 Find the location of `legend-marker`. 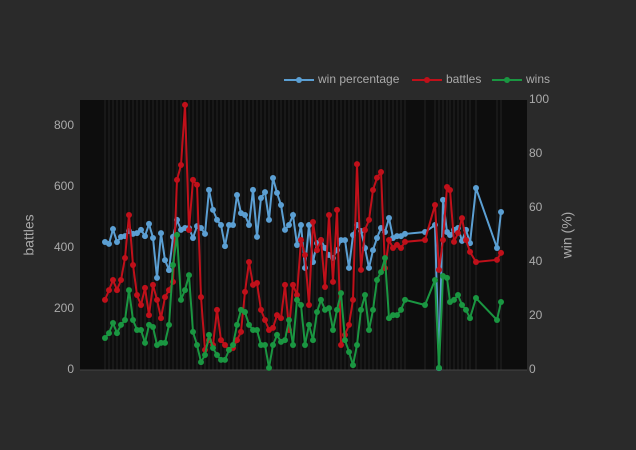

legend-marker is located at coordinates (507, 80).